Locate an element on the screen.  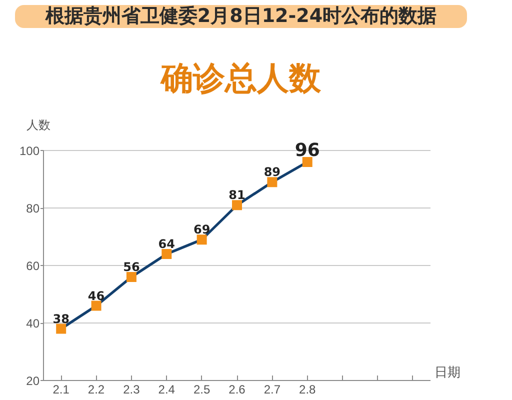
y-tick-label: 100 is located at coordinates (29, 151).